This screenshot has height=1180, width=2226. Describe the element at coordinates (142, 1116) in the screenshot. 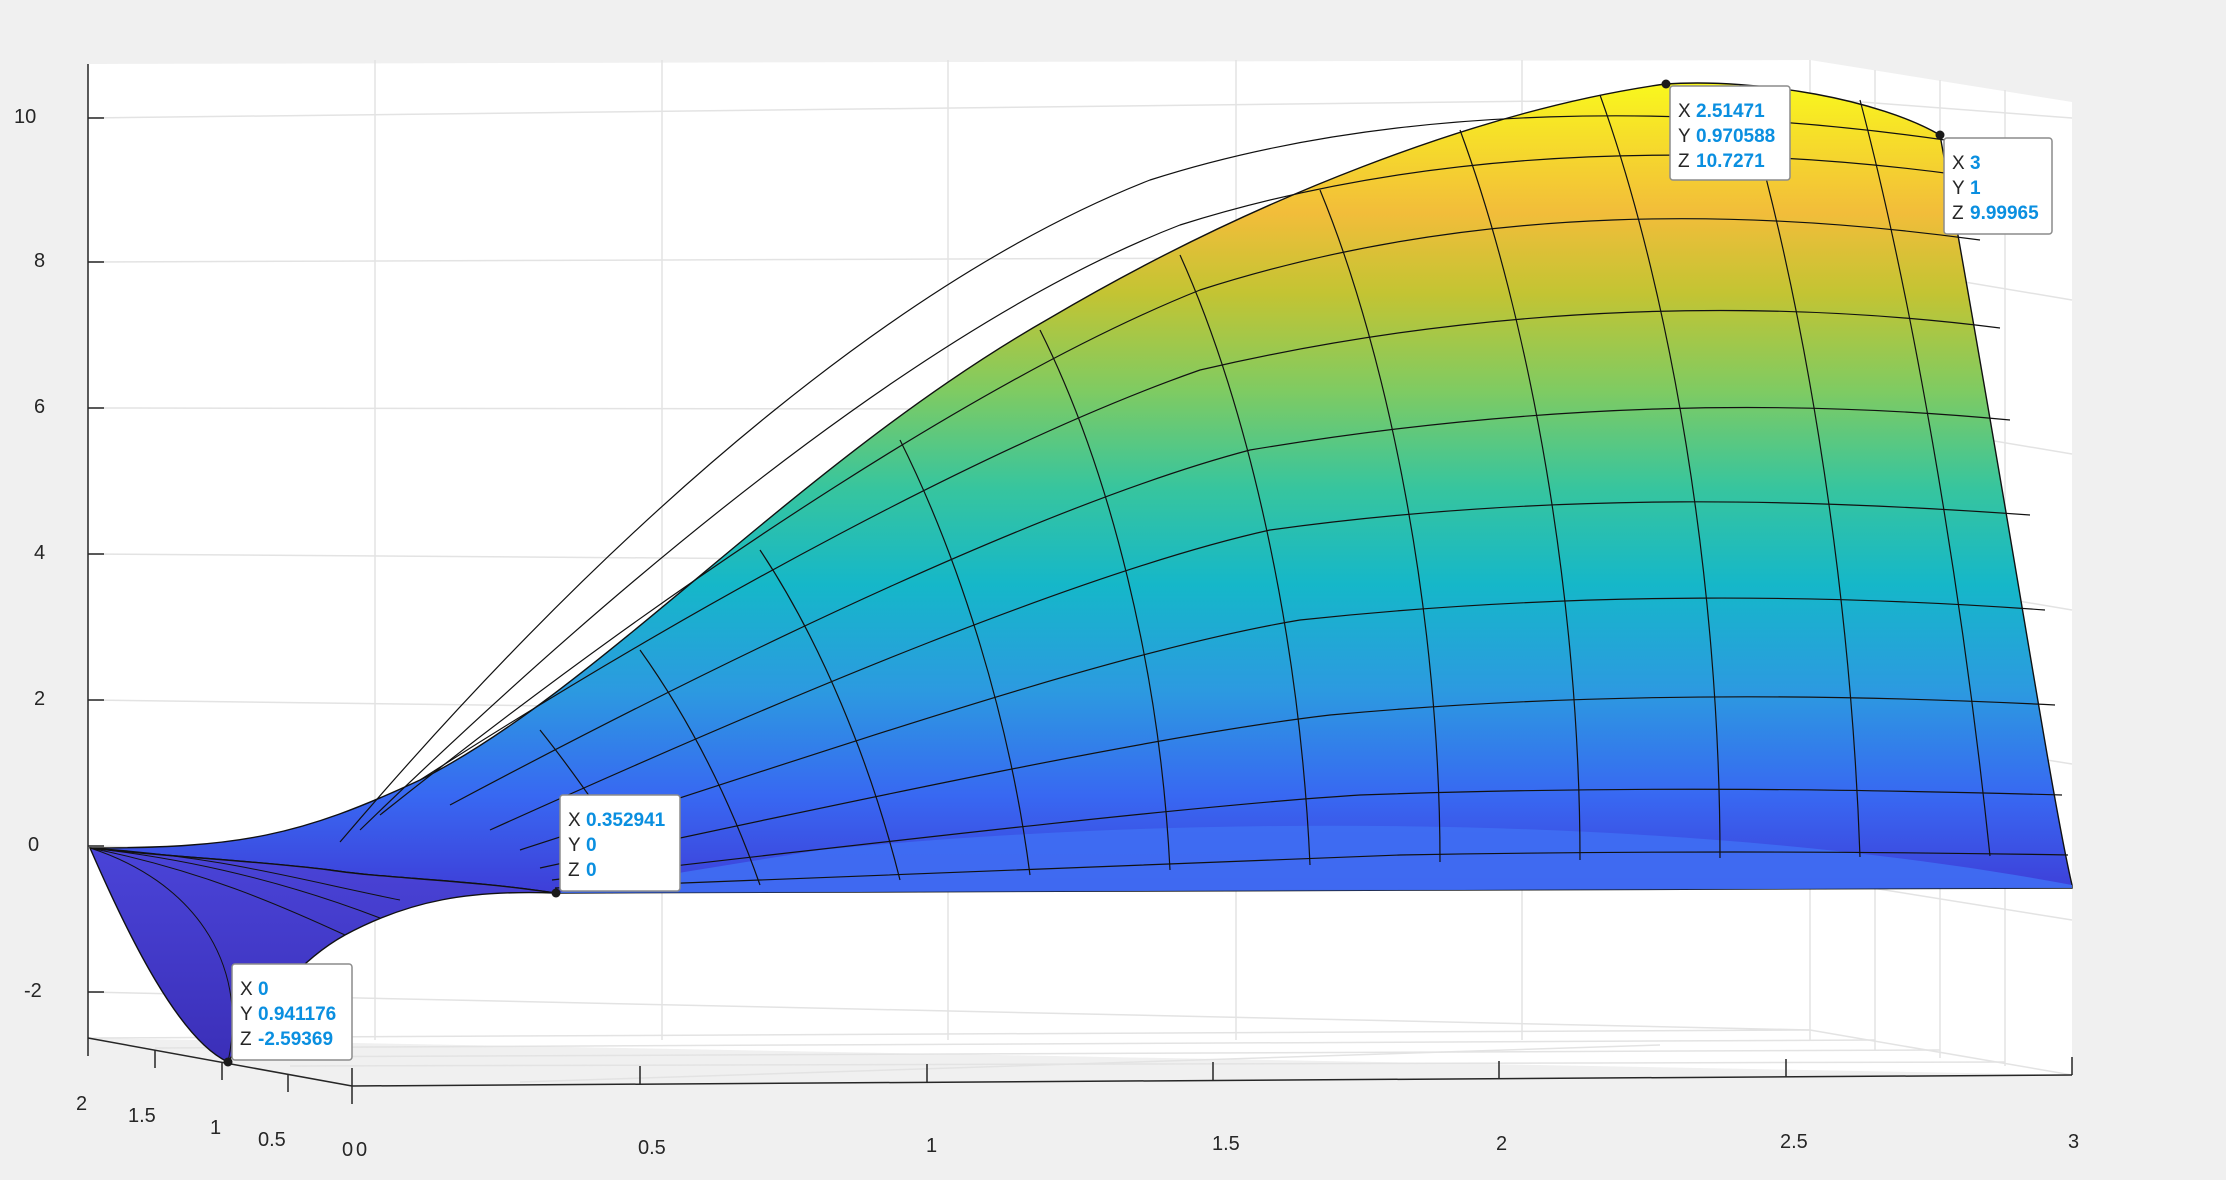

I see `y-tick-label: 1.5` at that location.